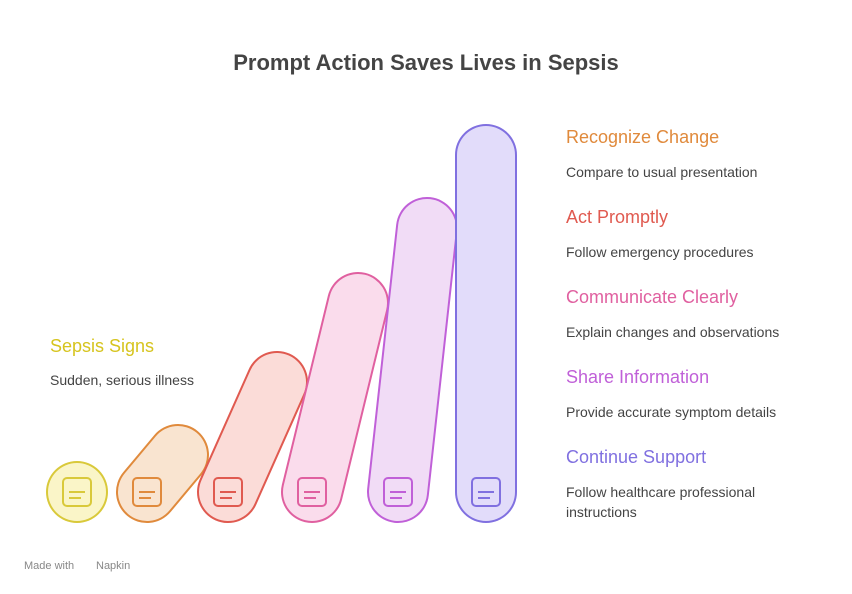  I want to click on step-heading: Act Promptly, so click(617, 217).